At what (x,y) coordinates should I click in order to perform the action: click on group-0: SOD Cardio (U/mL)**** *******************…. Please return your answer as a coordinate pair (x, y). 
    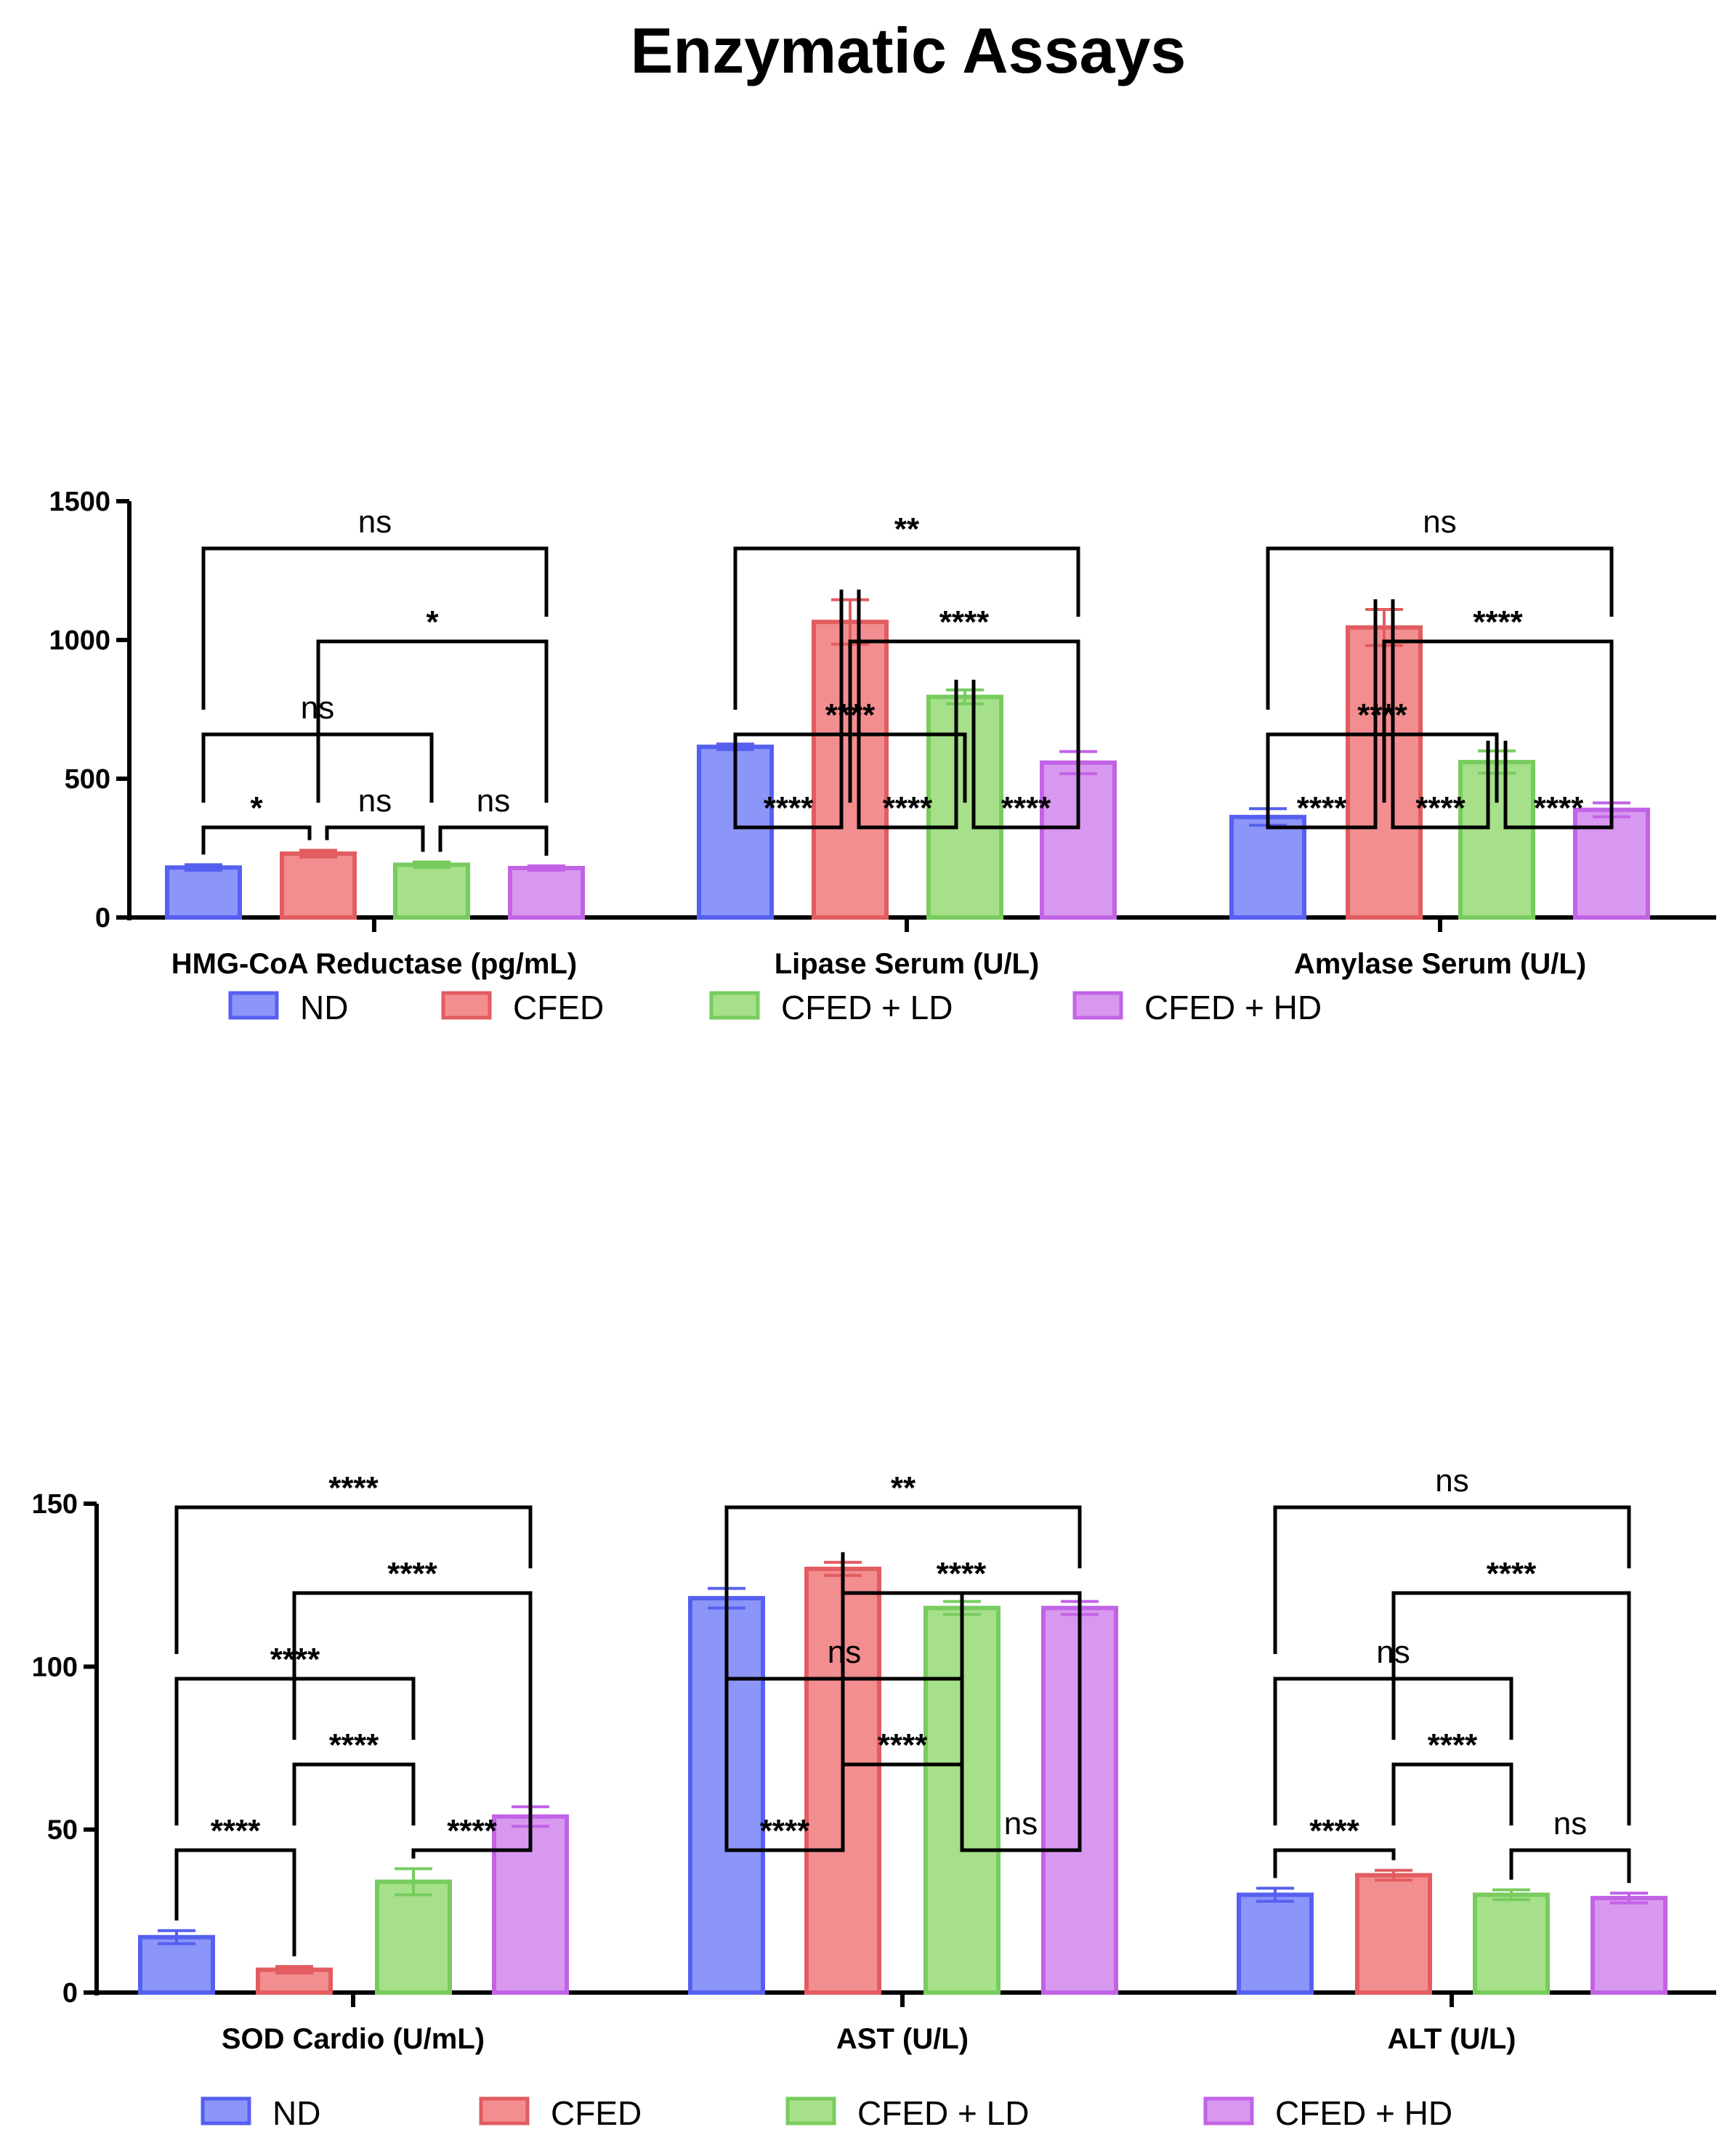
    Looking at the image, I should click on (353, 1762).